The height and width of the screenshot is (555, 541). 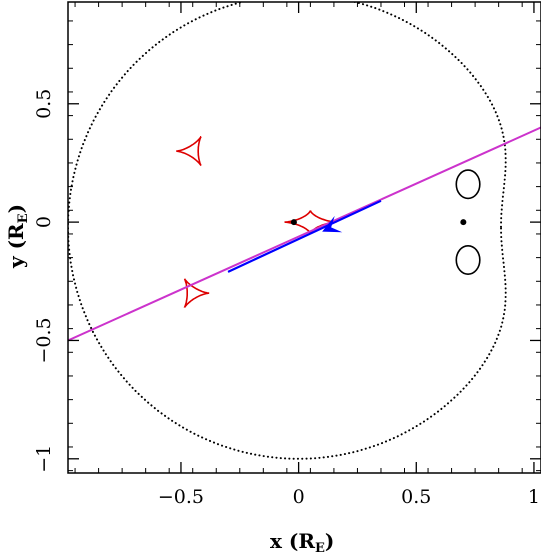 I want to click on y-axis-label: y (RE), so click(x=17, y=236).